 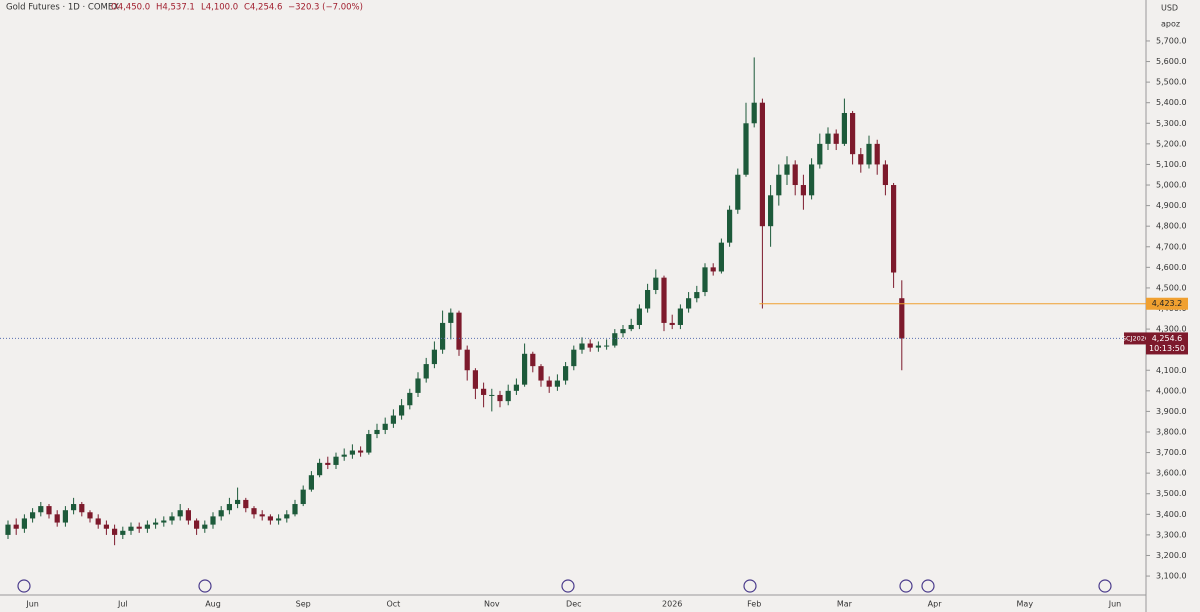 What do you see at coordinates (1171, 452) in the screenshot?
I see `y-tick-label: 3,700.0` at bounding box center [1171, 452].